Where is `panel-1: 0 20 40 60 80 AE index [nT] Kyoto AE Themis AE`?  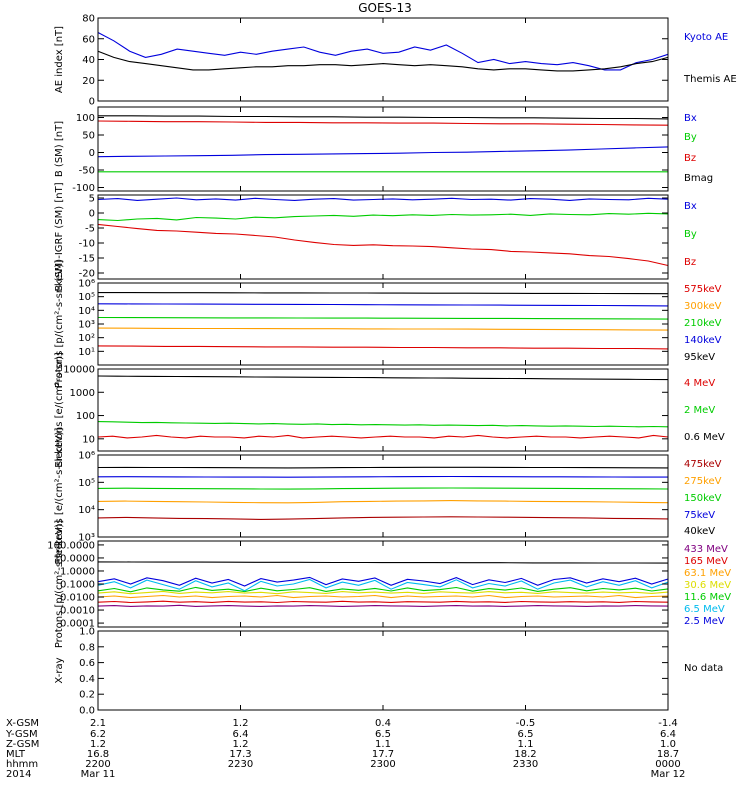
panel-1: 0 20 40 60 80 AE index [nT] Kyoto AE Themis AE is located at coordinates (395, 61).